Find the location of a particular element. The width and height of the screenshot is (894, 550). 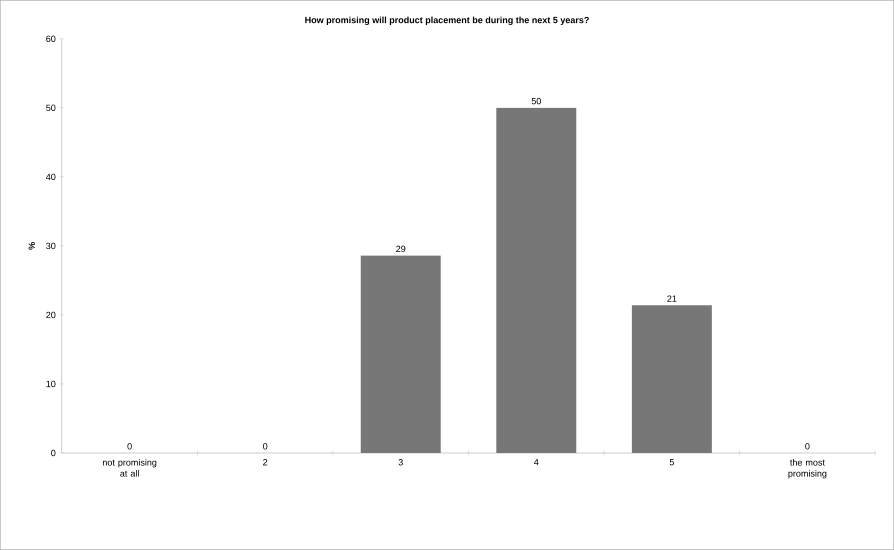

y-tick-label: 20 is located at coordinates (51, 315).